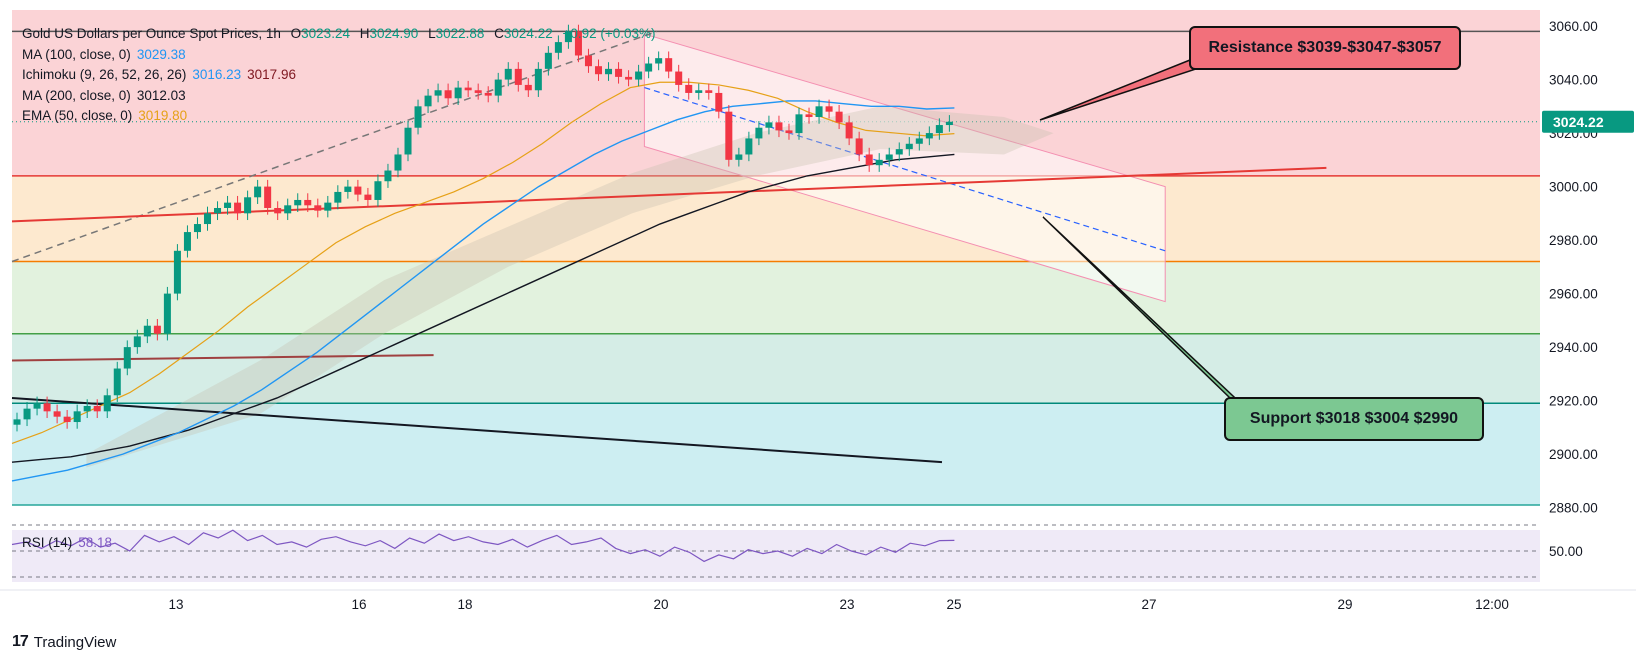 This screenshot has height=670, width=1636. Describe the element at coordinates (846, 604) in the screenshot. I see `x-tick-label: 23` at that location.